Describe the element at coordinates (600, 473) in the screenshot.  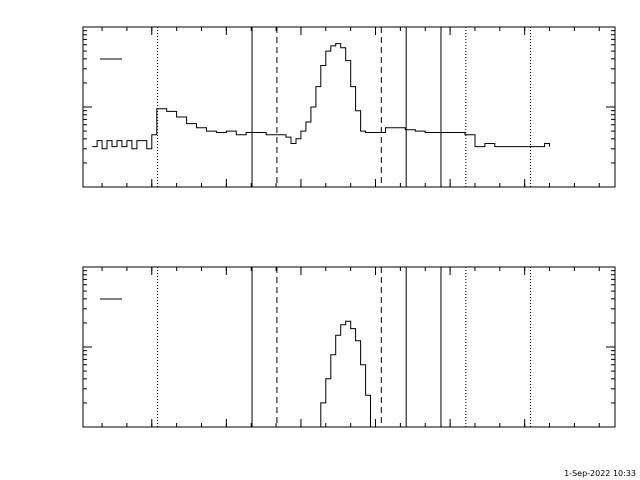
I see `date-stamp: 1-Sep-2022 10:33` at that location.